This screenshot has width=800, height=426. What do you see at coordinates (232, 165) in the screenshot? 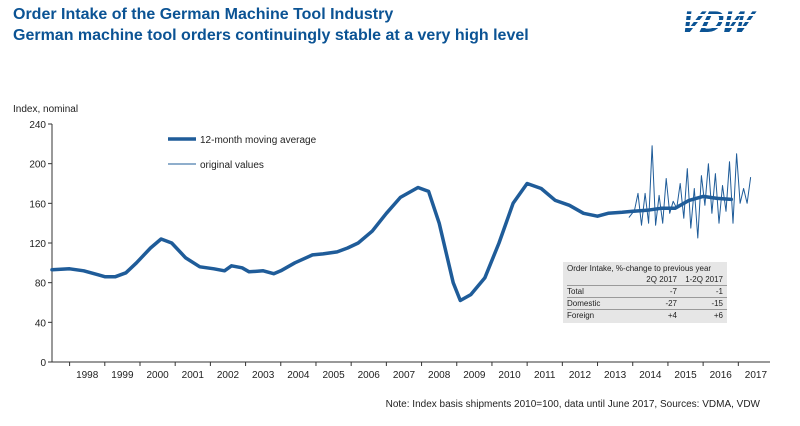
I see `legend-label-original: original values` at bounding box center [232, 165].